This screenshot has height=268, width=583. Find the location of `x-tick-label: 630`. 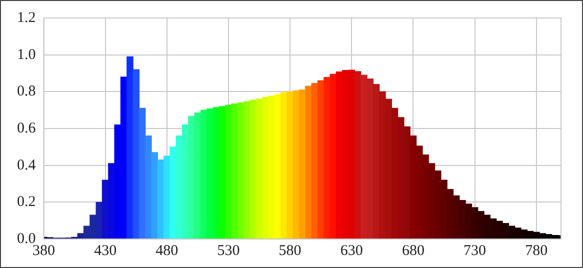

x-tick-label: 630 is located at coordinates (351, 250).